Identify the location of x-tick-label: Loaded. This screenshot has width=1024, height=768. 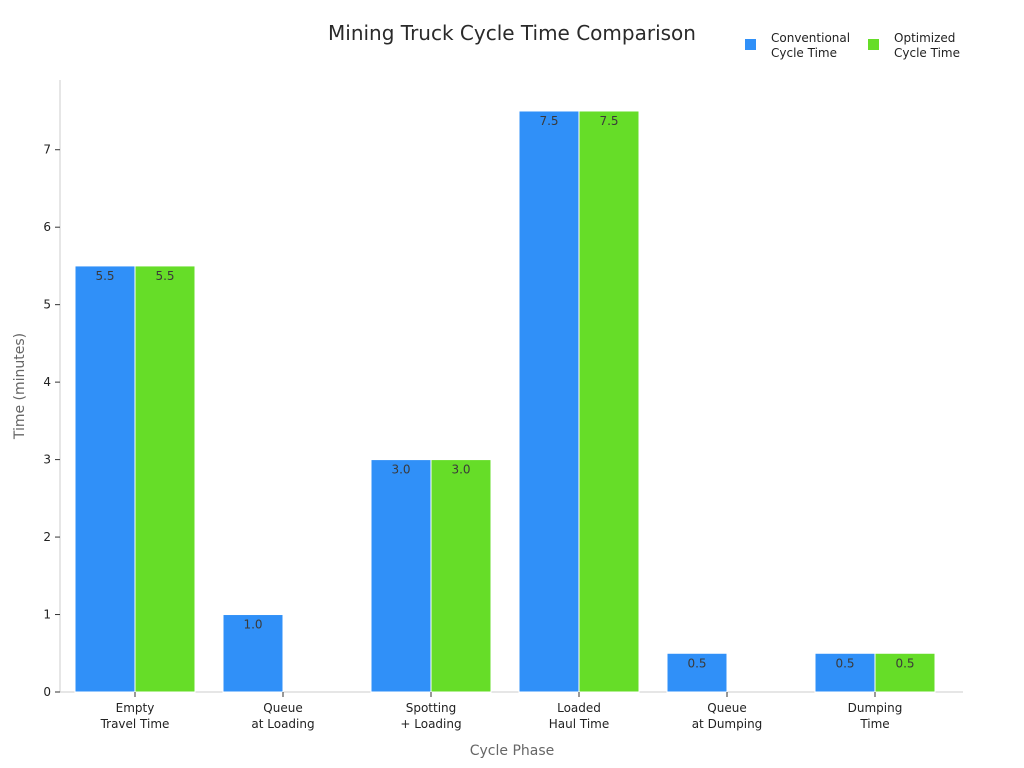
(579, 708).